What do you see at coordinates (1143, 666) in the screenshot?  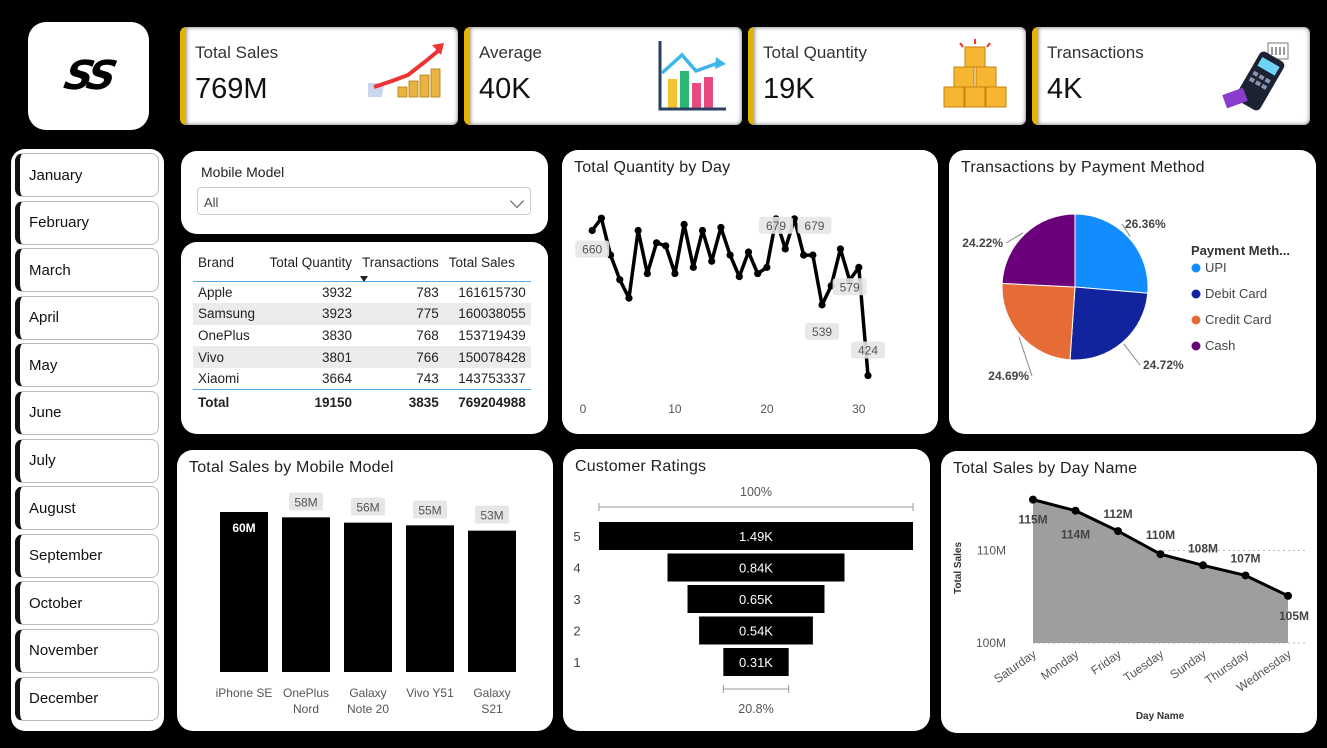 I see `x-tick-label: Tuesday` at bounding box center [1143, 666].